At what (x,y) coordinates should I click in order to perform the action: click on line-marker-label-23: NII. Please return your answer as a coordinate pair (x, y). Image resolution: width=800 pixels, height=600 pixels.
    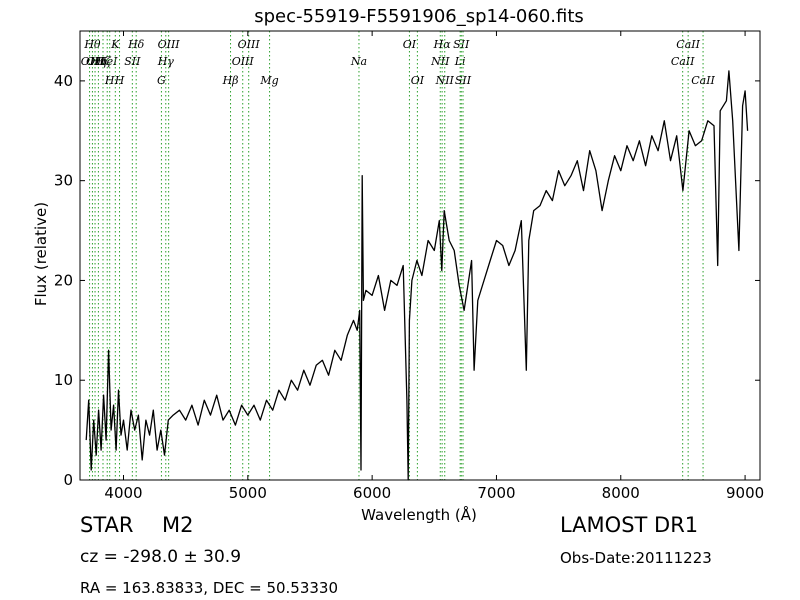
    Looking at the image, I should click on (445, 80).